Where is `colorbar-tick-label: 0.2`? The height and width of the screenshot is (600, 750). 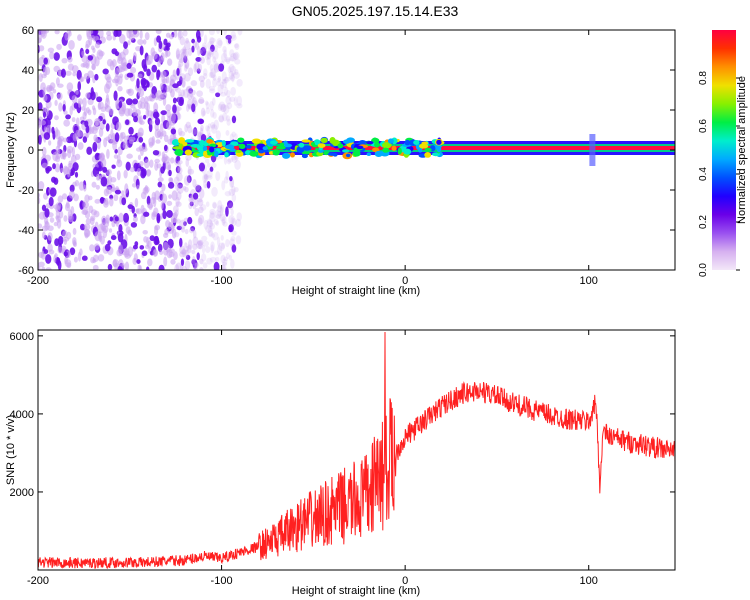 colorbar-tick-label: 0.2 is located at coordinates (703, 222).